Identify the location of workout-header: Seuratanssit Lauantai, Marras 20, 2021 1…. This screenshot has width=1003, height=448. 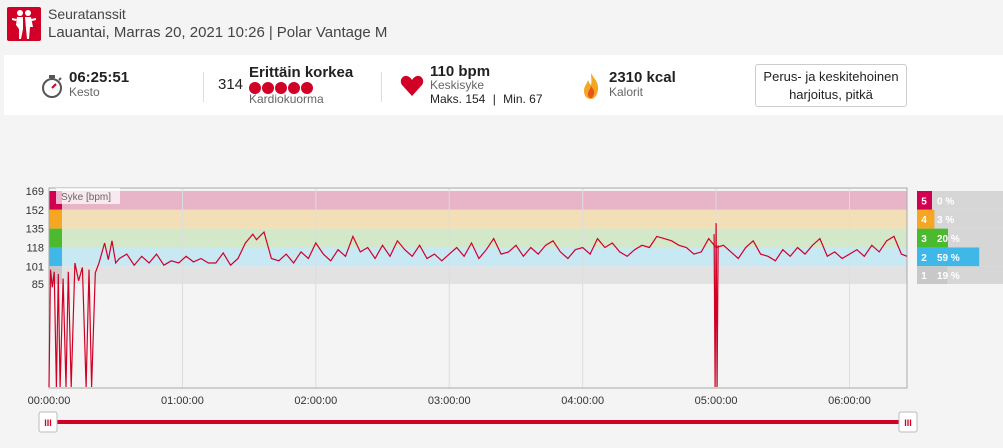
(501, 25).